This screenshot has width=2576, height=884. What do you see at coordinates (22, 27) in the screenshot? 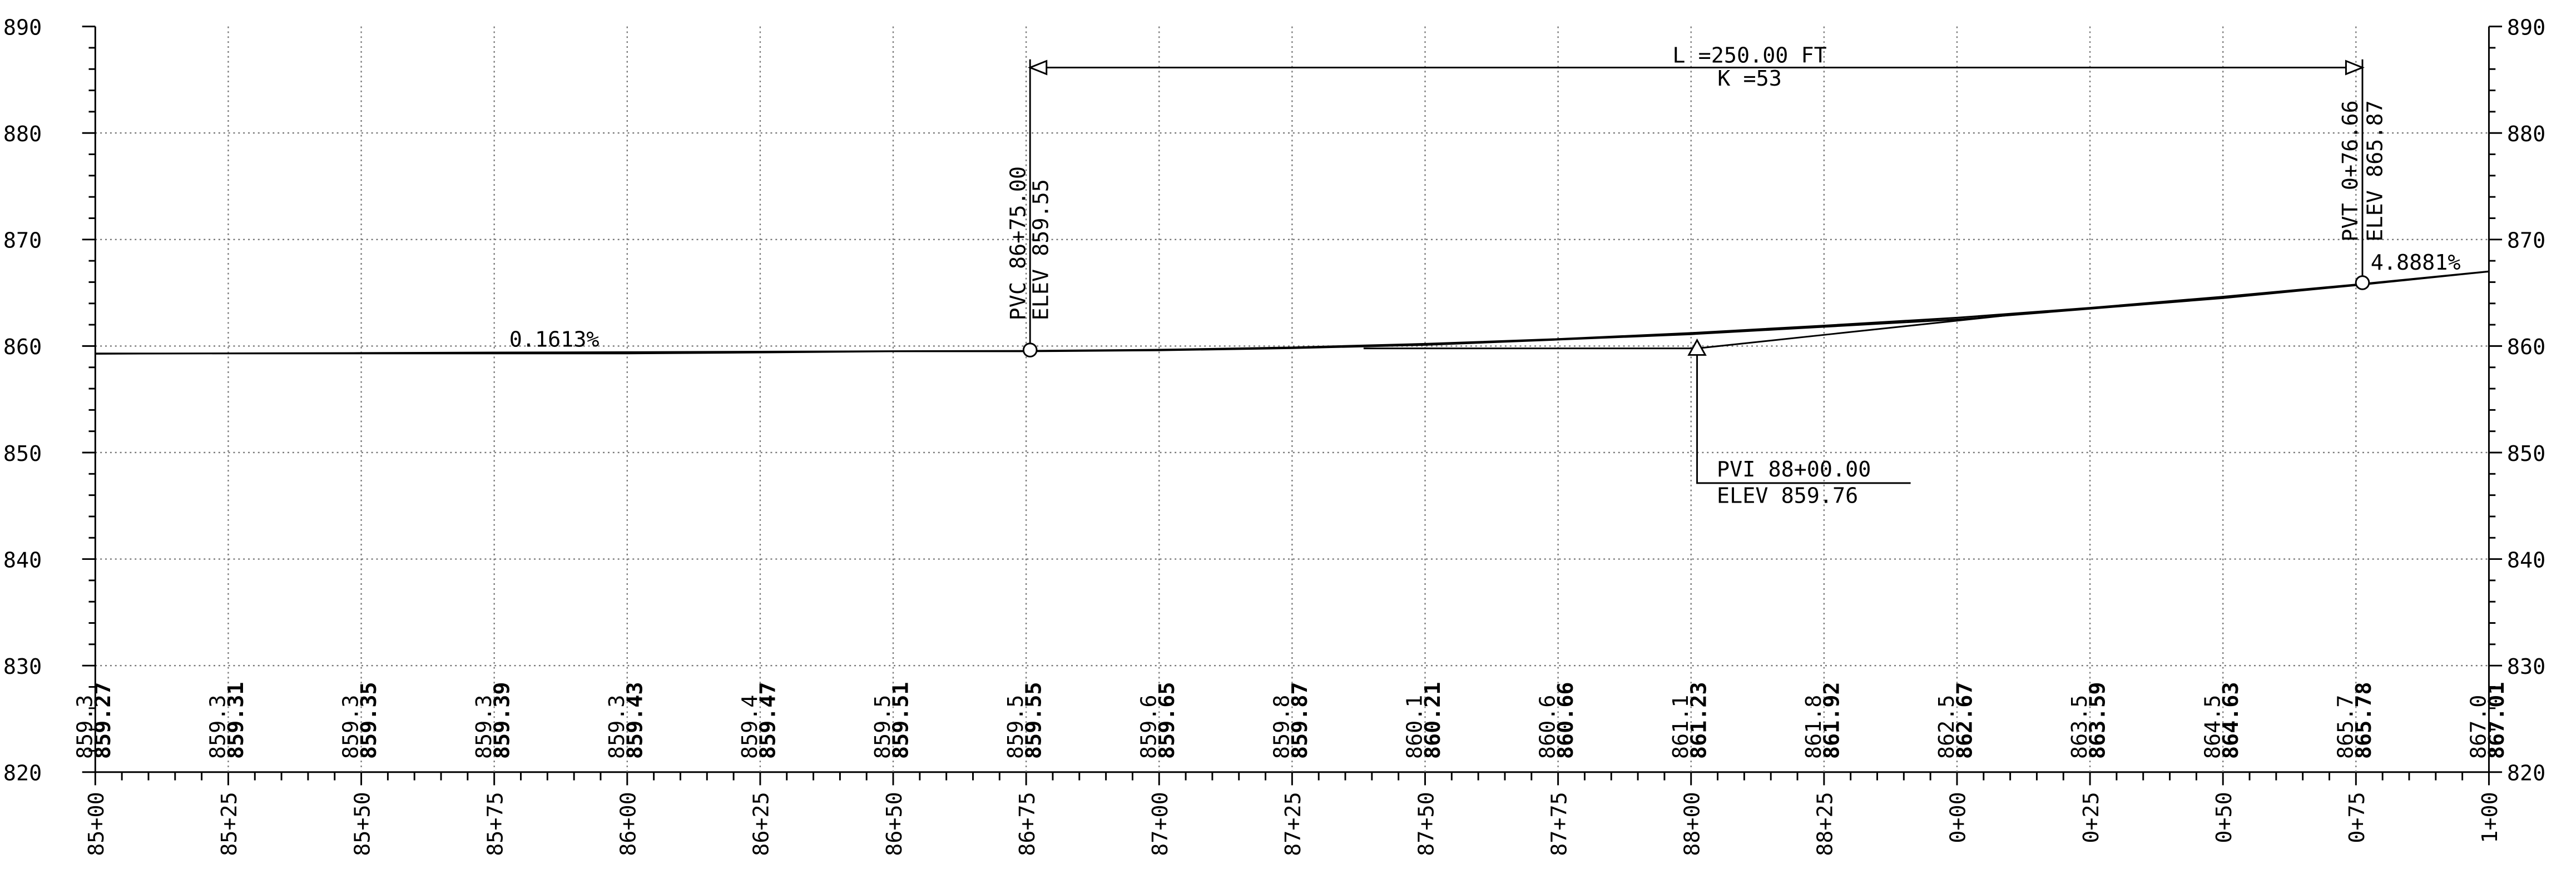
I see `y-label-left: 890` at bounding box center [22, 27].